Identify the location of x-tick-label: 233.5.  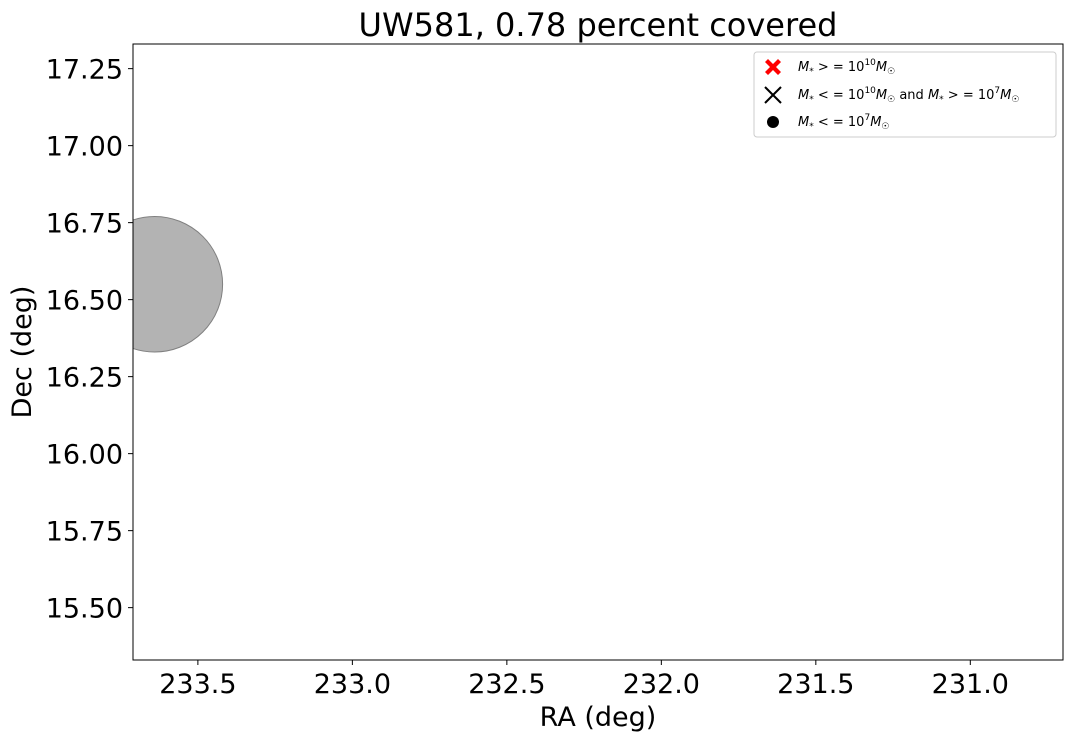
(197, 684).